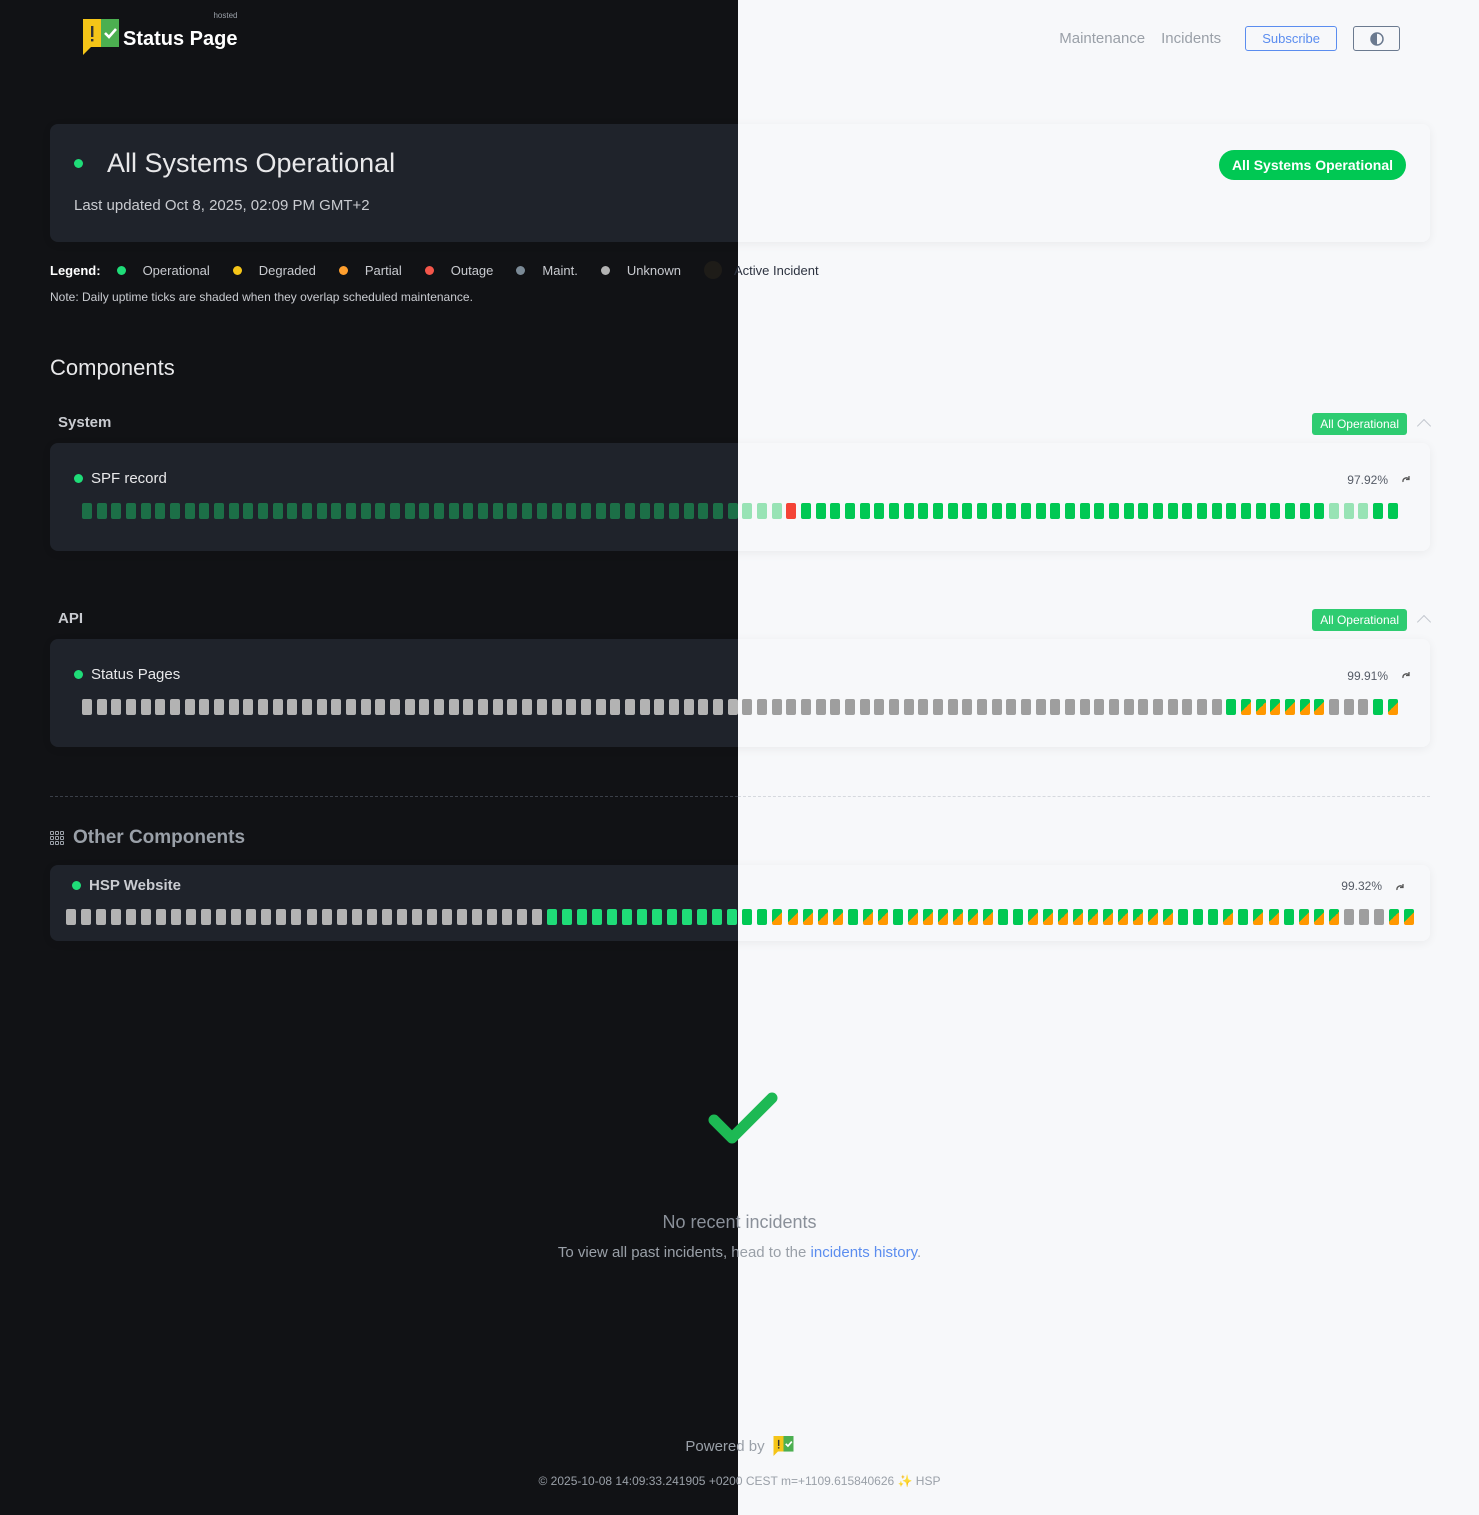  I want to click on incidents-history-link: incidents history, so click(863, 1252).